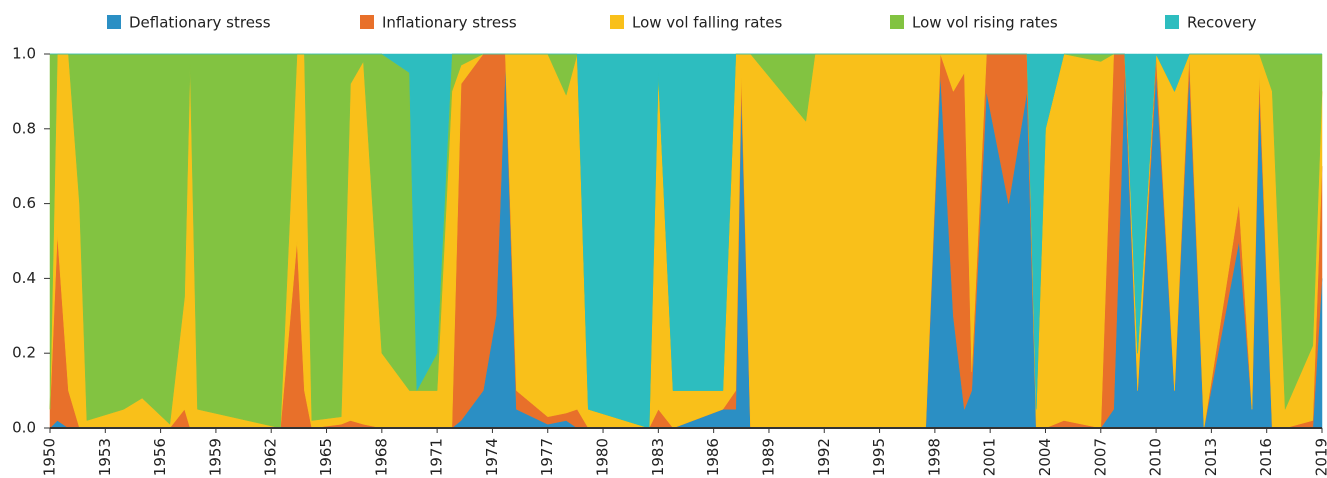 The image size is (1327, 478). What do you see at coordinates (713, 457) in the screenshot?
I see `x-tick-label: 1986` at bounding box center [713, 457].